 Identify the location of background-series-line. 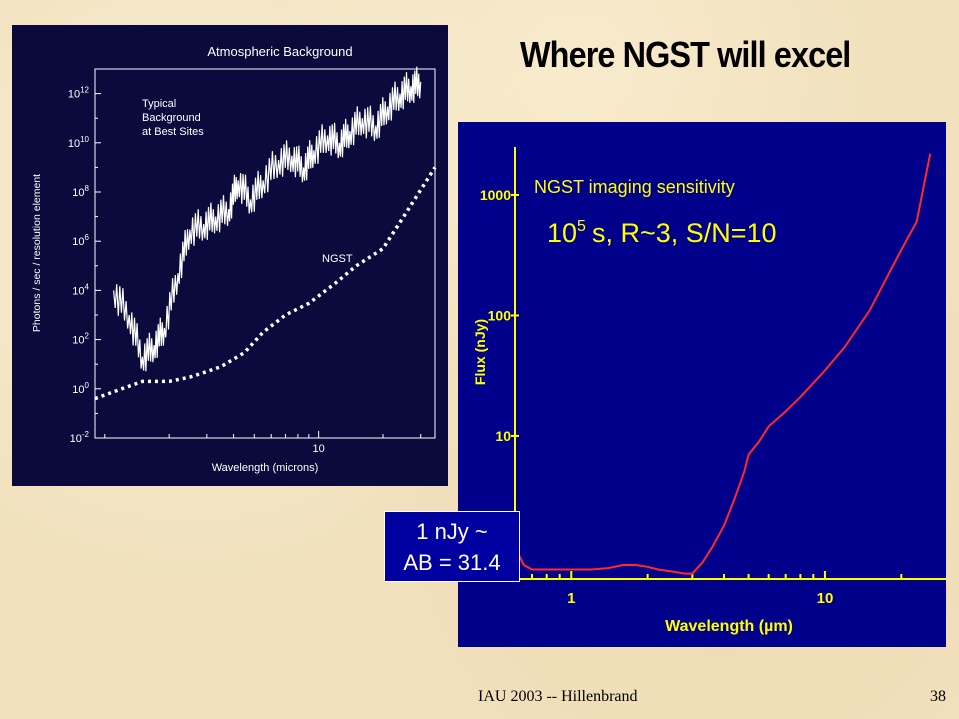
(267, 219).